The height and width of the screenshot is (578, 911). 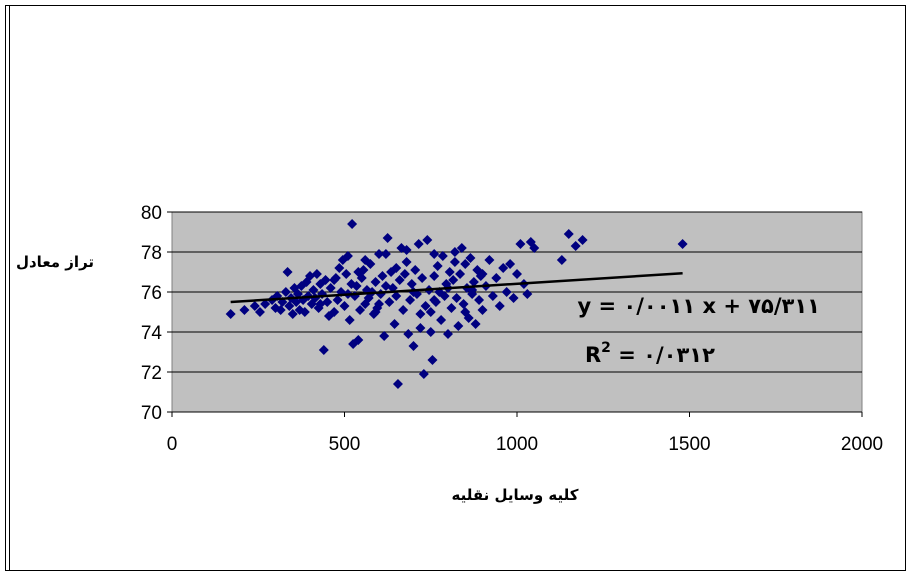 What do you see at coordinates (689, 444) in the screenshot?
I see `x-tick-label-1500: 1500` at bounding box center [689, 444].